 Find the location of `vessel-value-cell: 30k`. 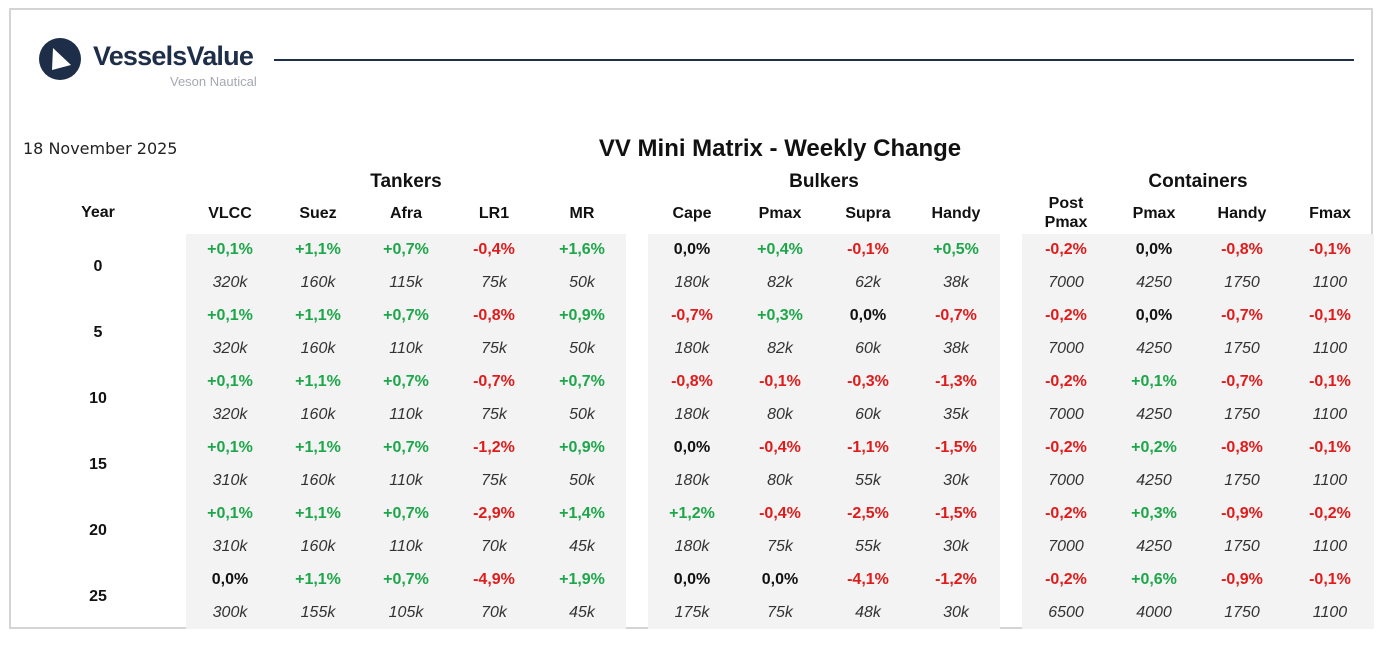

vessel-value-cell: 30k is located at coordinates (956, 480).